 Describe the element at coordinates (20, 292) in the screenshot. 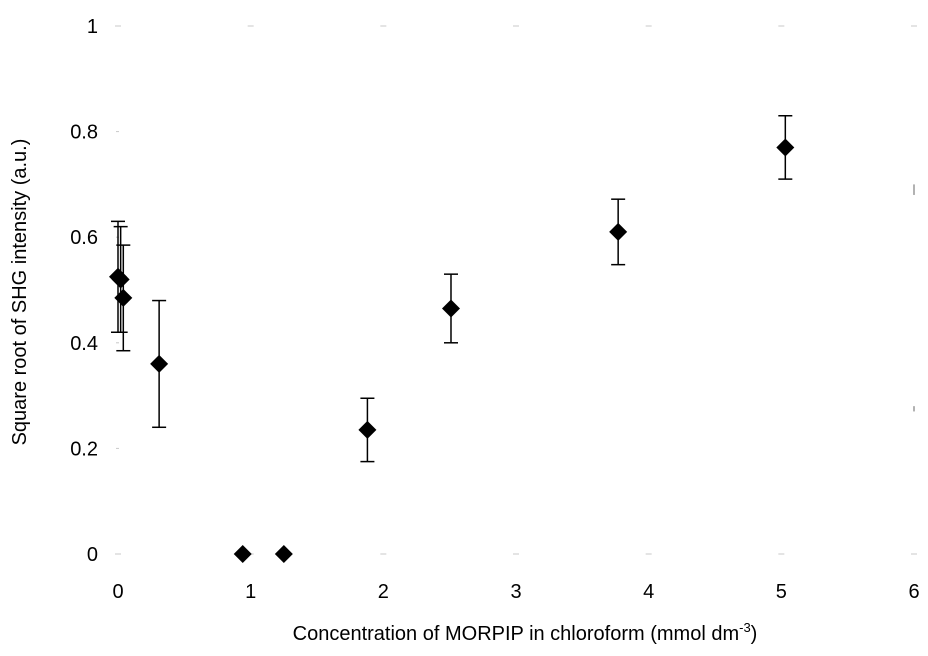

I see `y-axis-label: Square root of SHG intensity (a.u.)` at that location.